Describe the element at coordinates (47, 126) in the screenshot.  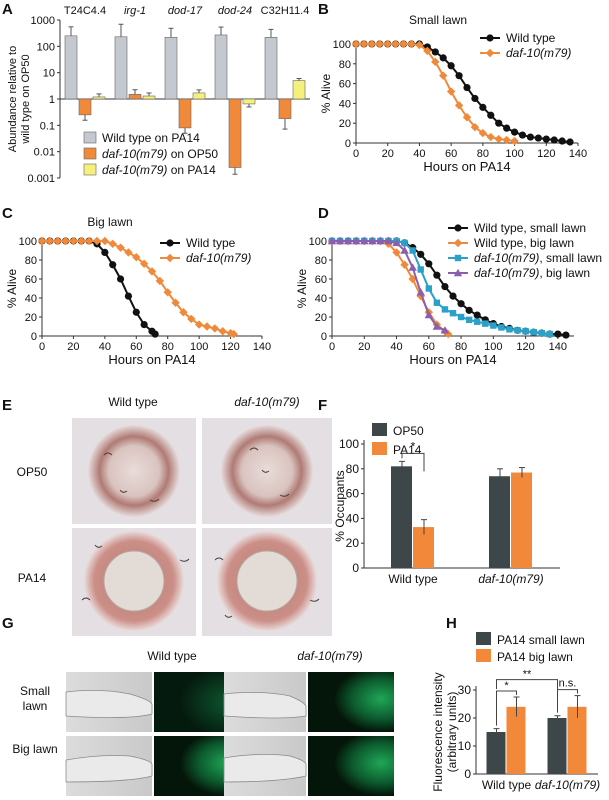
I see `y-tick-label: 0.1` at that location.